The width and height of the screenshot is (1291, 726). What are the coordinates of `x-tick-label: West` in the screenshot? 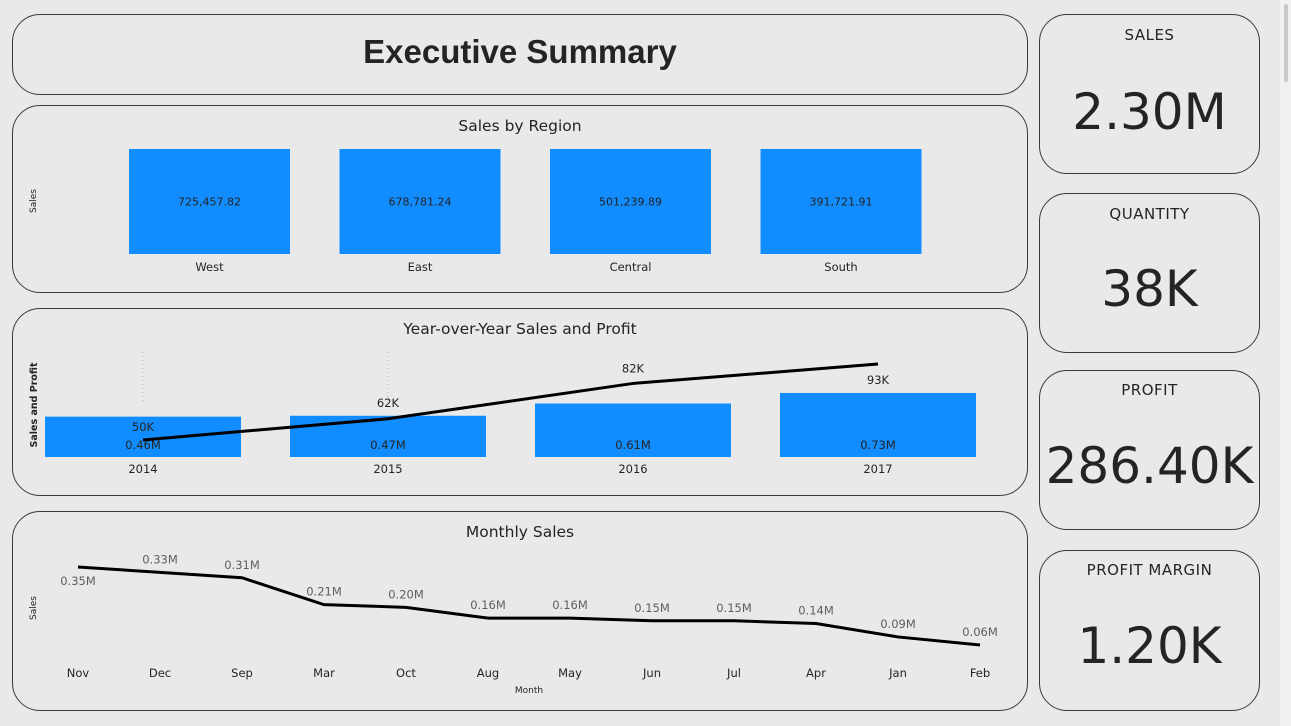 It's located at (209, 267).